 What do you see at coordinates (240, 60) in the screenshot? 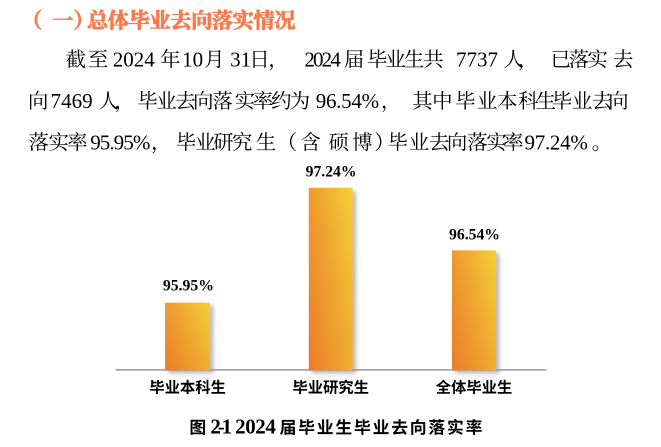
I see `svg-text: 31` at bounding box center [240, 60].